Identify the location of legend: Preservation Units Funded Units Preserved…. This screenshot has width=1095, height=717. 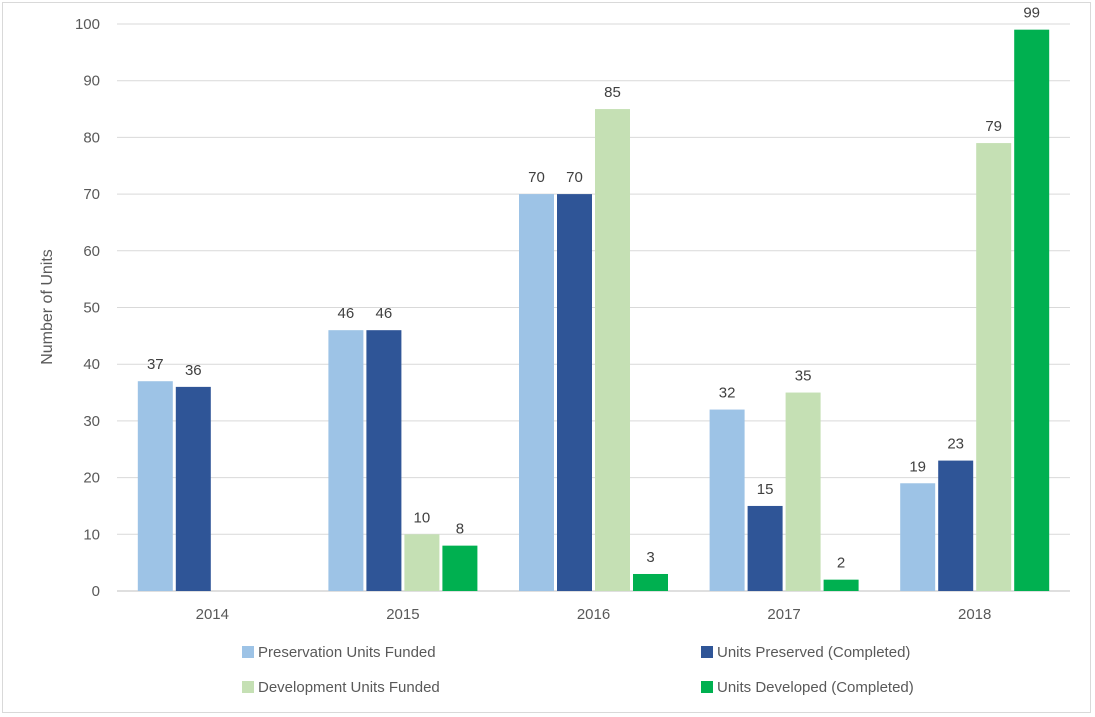
(578, 670).